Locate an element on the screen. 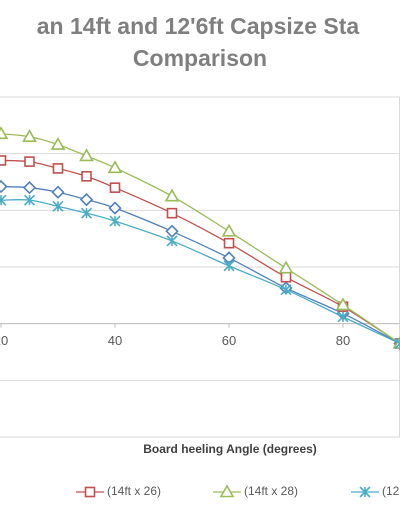 The height and width of the screenshot is (516, 400). chart-title: an 14ft and 12'6ft Capsize Sta is located at coordinates (198, 26).